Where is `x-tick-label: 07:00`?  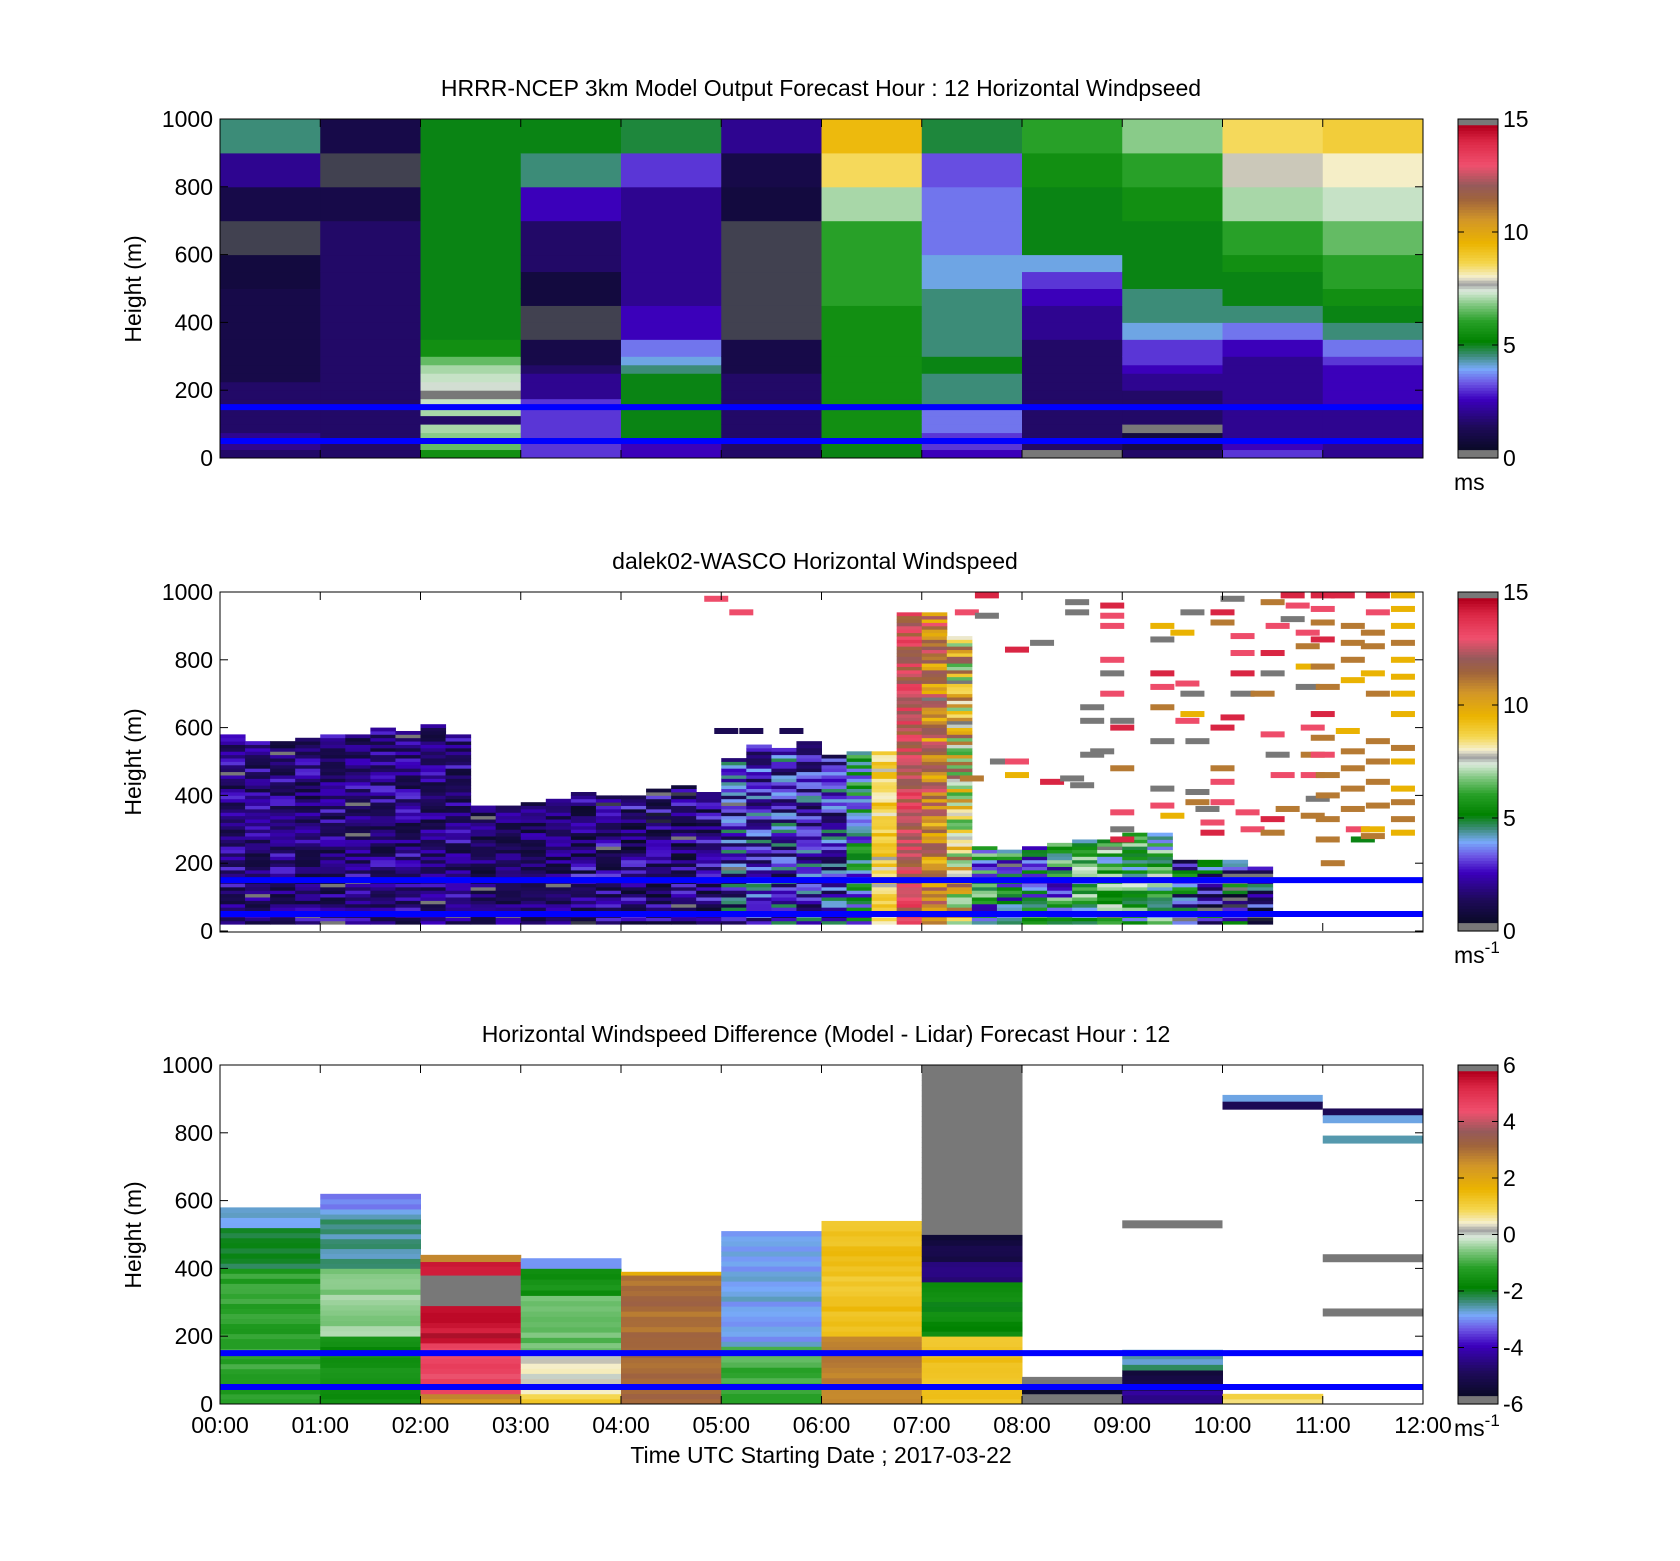 x-tick-label: 07:00 is located at coordinates (922, 1425).